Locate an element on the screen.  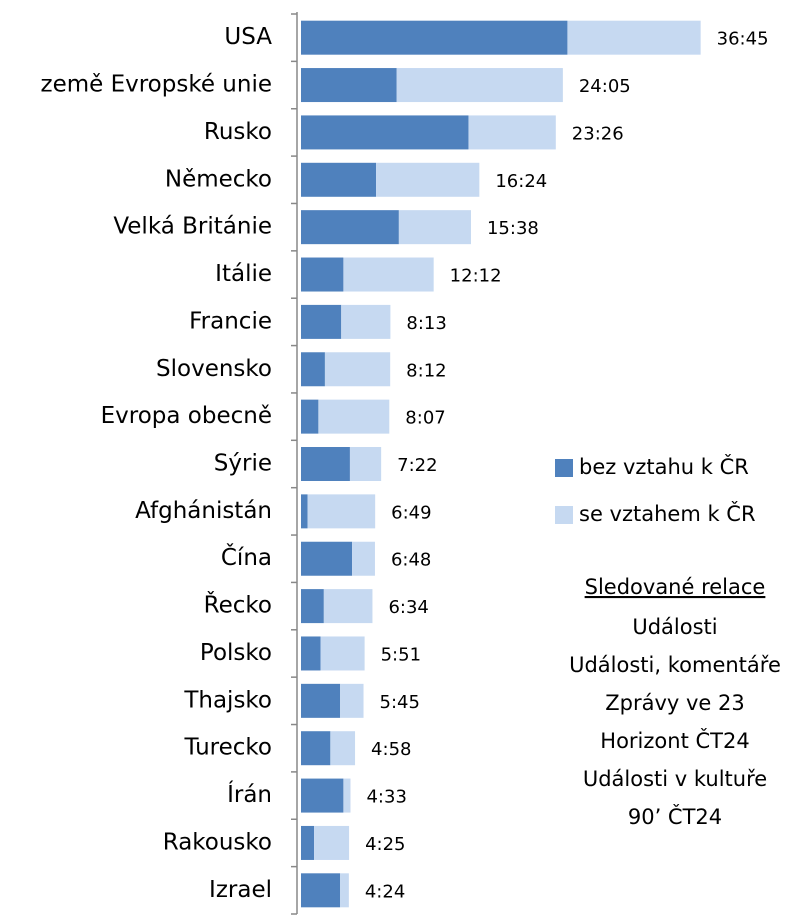
annotation-line: Události v kultuře is located at coordinates (675, 779).